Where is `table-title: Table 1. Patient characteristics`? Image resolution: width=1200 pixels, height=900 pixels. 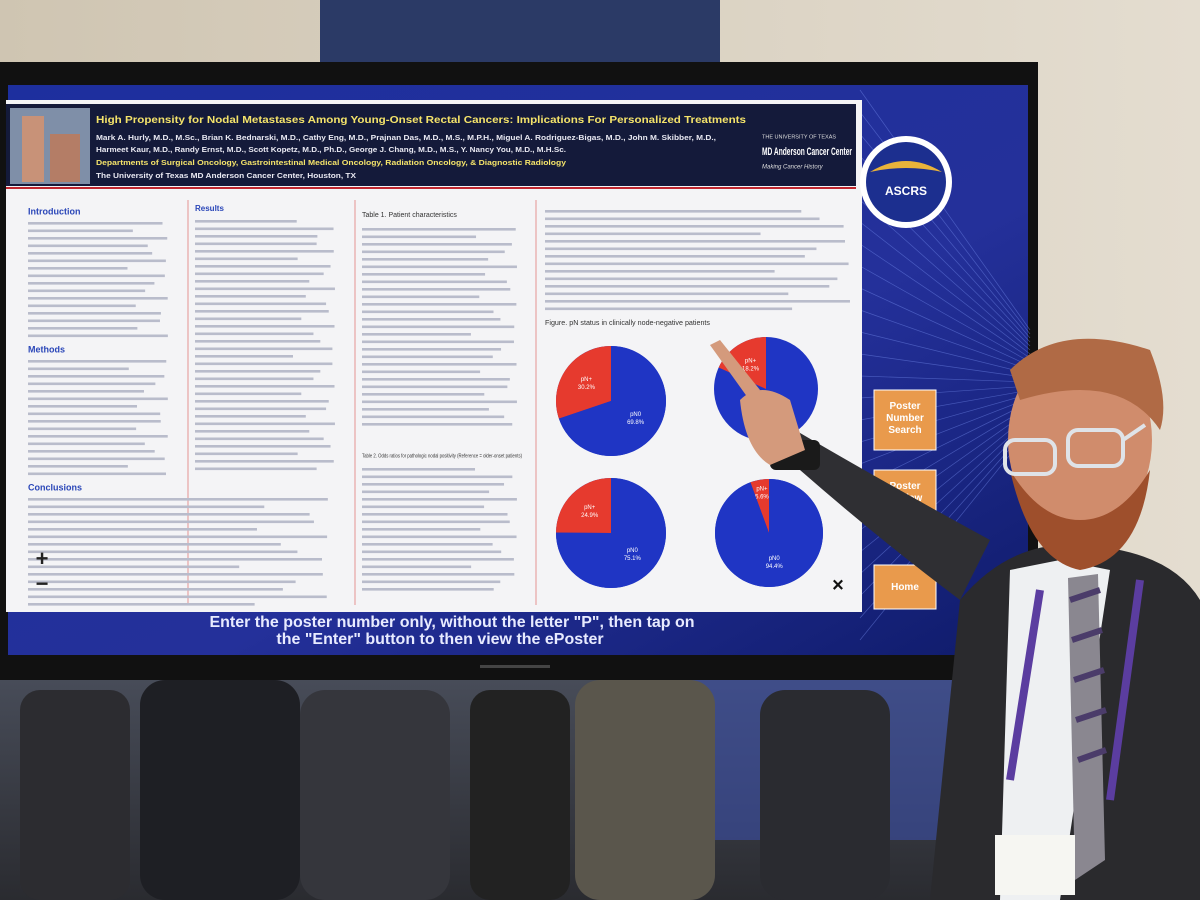 table-title: Table 1. Patient characteristics is located at coordinates (409, 215).